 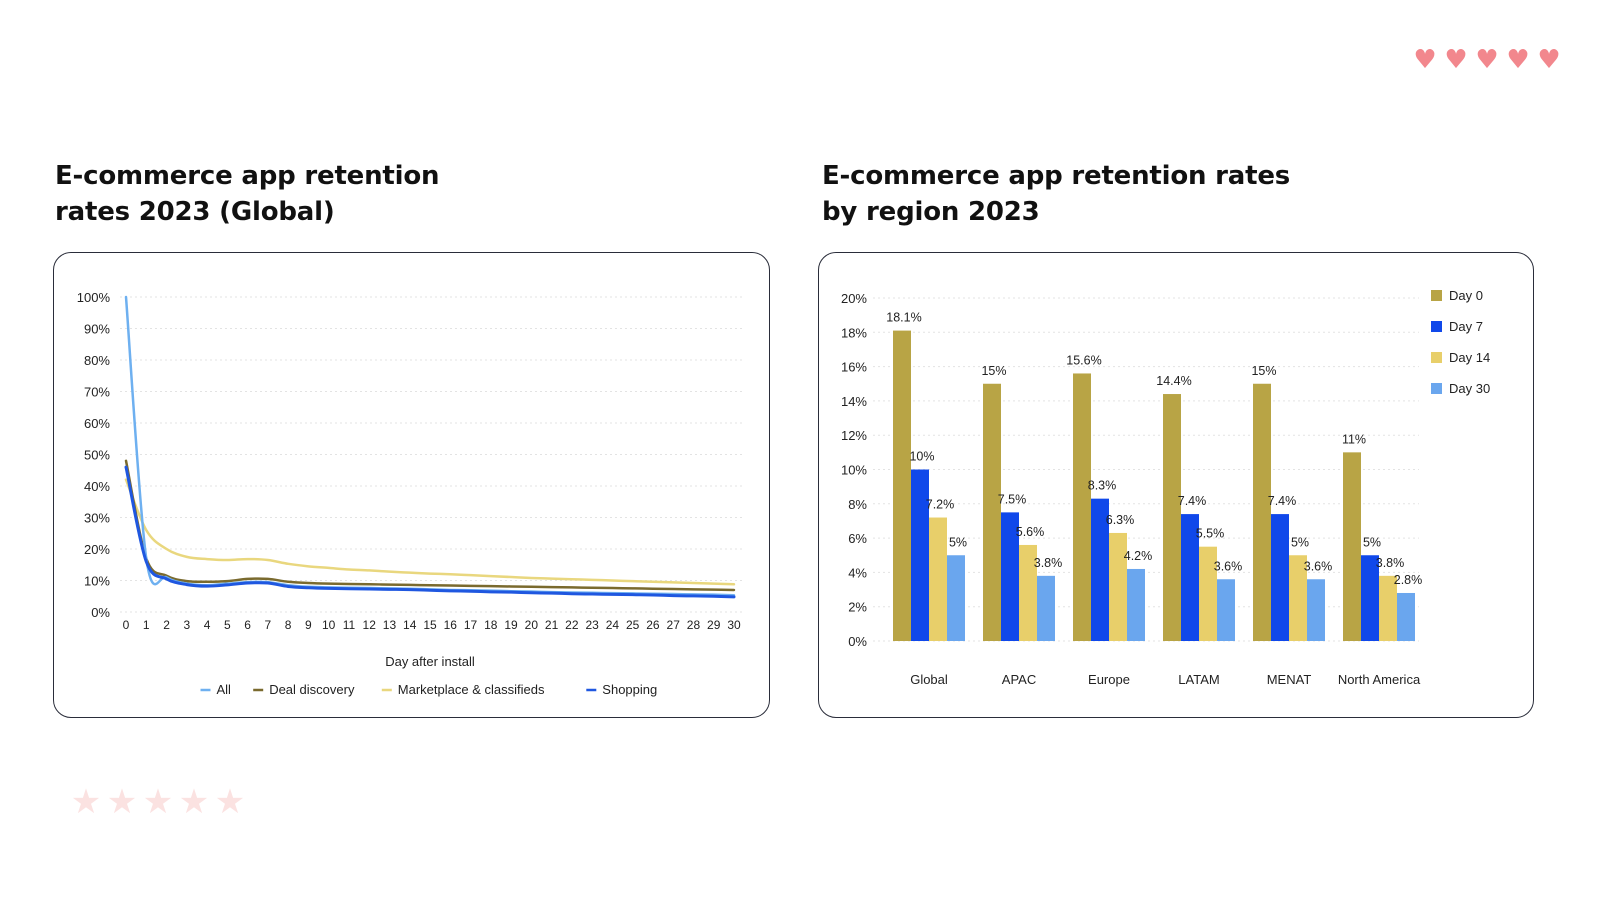 I want to click on y-tick-label: 4%, so click(x=857, y=572).